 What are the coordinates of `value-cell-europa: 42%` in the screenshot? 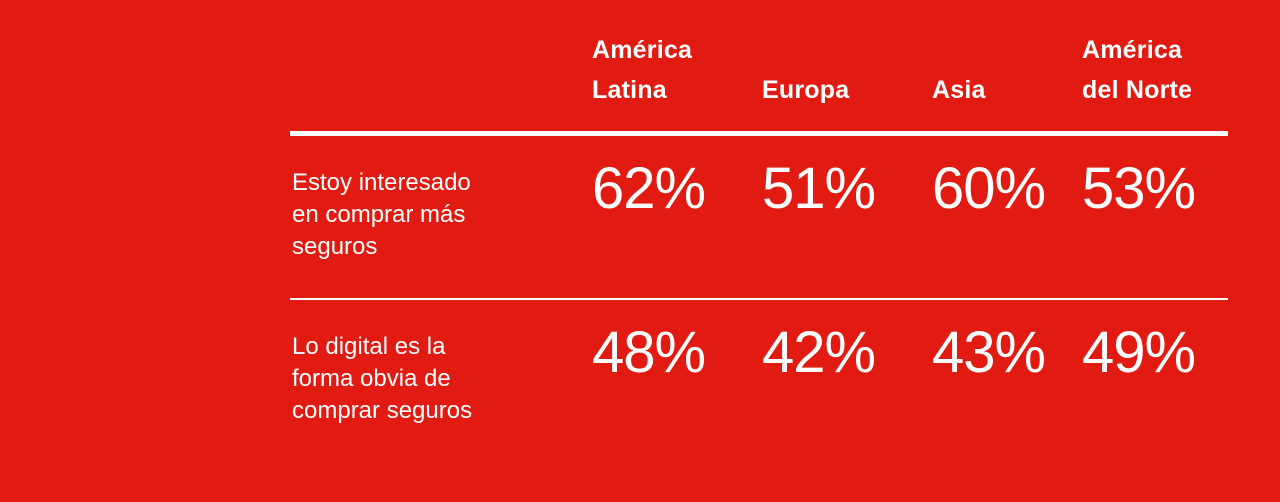 It's located at (819, 352).